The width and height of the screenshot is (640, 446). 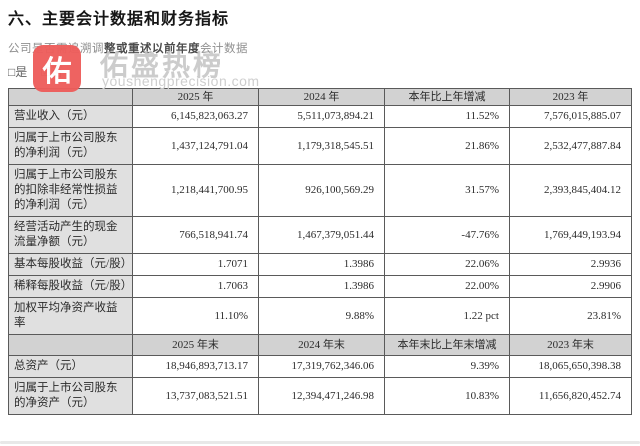 What do you see at coordinates (195, 116) in the screenshot?
I see `cell-value: 6,145,823,063.27` at bounding box center [195, 116].